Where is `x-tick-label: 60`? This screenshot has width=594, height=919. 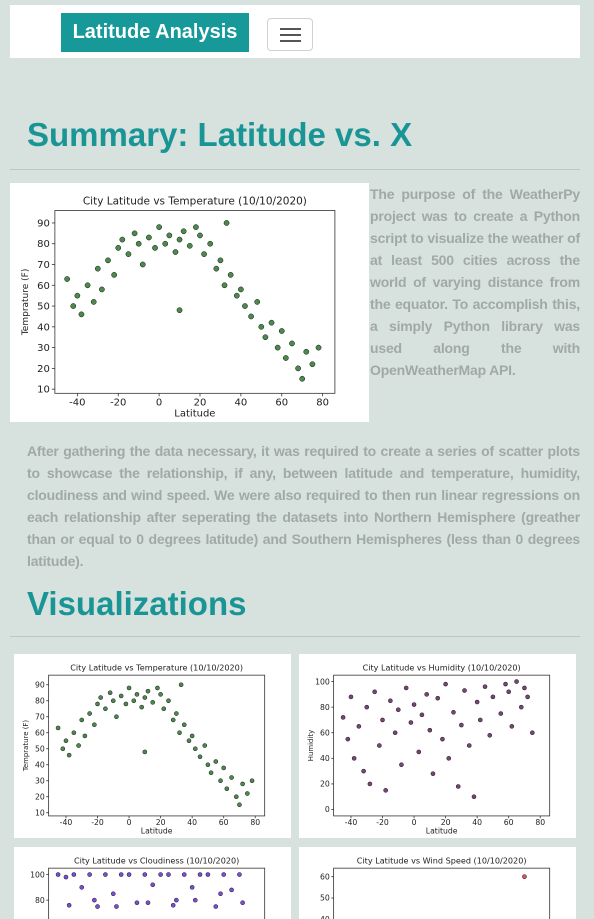 x-tick-label: 60 is located at coordinates (281, 402).